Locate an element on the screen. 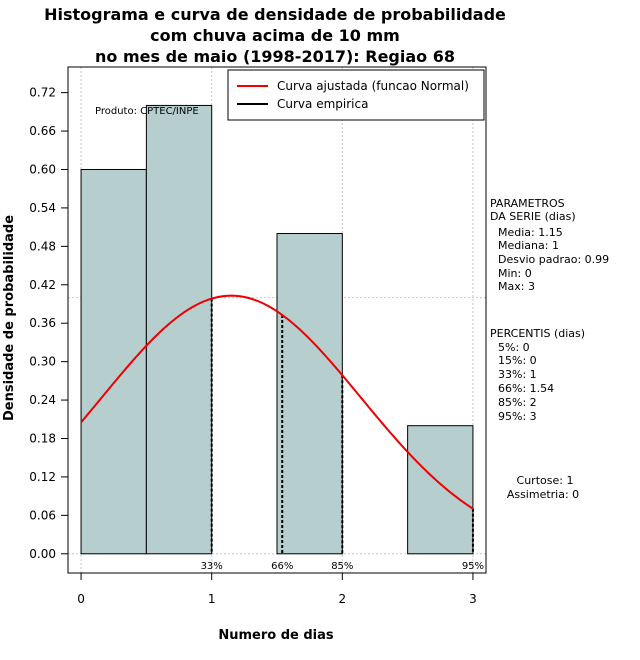 The image size is (640, 660). percentile-marker-label-0: 33% is located at coordinates (212, 566).